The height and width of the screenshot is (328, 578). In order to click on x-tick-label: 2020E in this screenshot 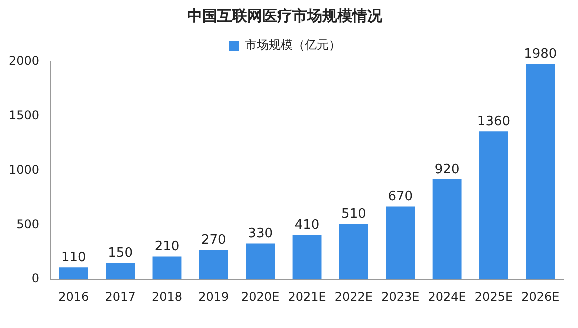, I will do `click(261, 297)`.